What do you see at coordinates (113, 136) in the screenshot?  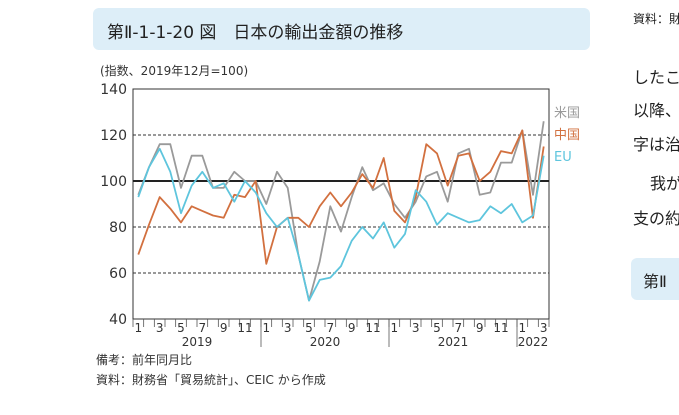 I see `y-tick-label: 120` at bounding box center [113, 136].